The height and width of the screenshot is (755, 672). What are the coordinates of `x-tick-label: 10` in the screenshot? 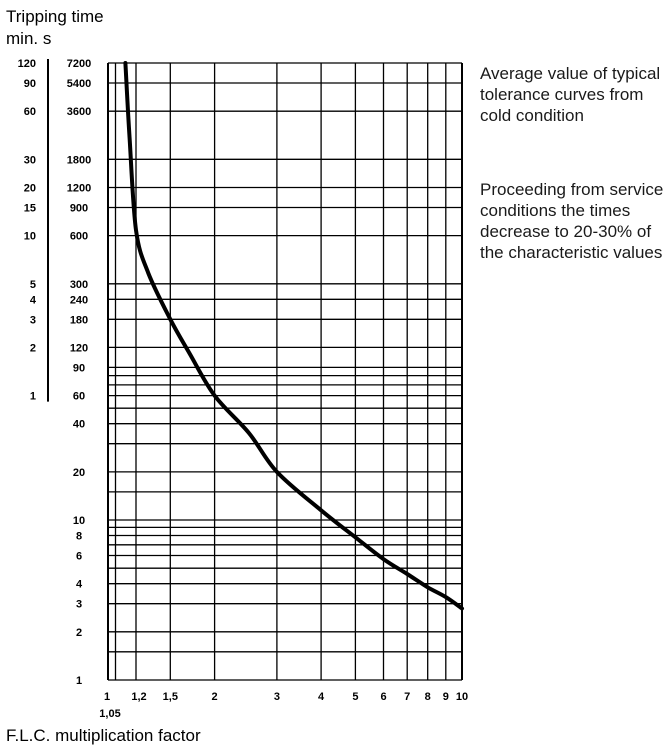 It's located at (462, 697).